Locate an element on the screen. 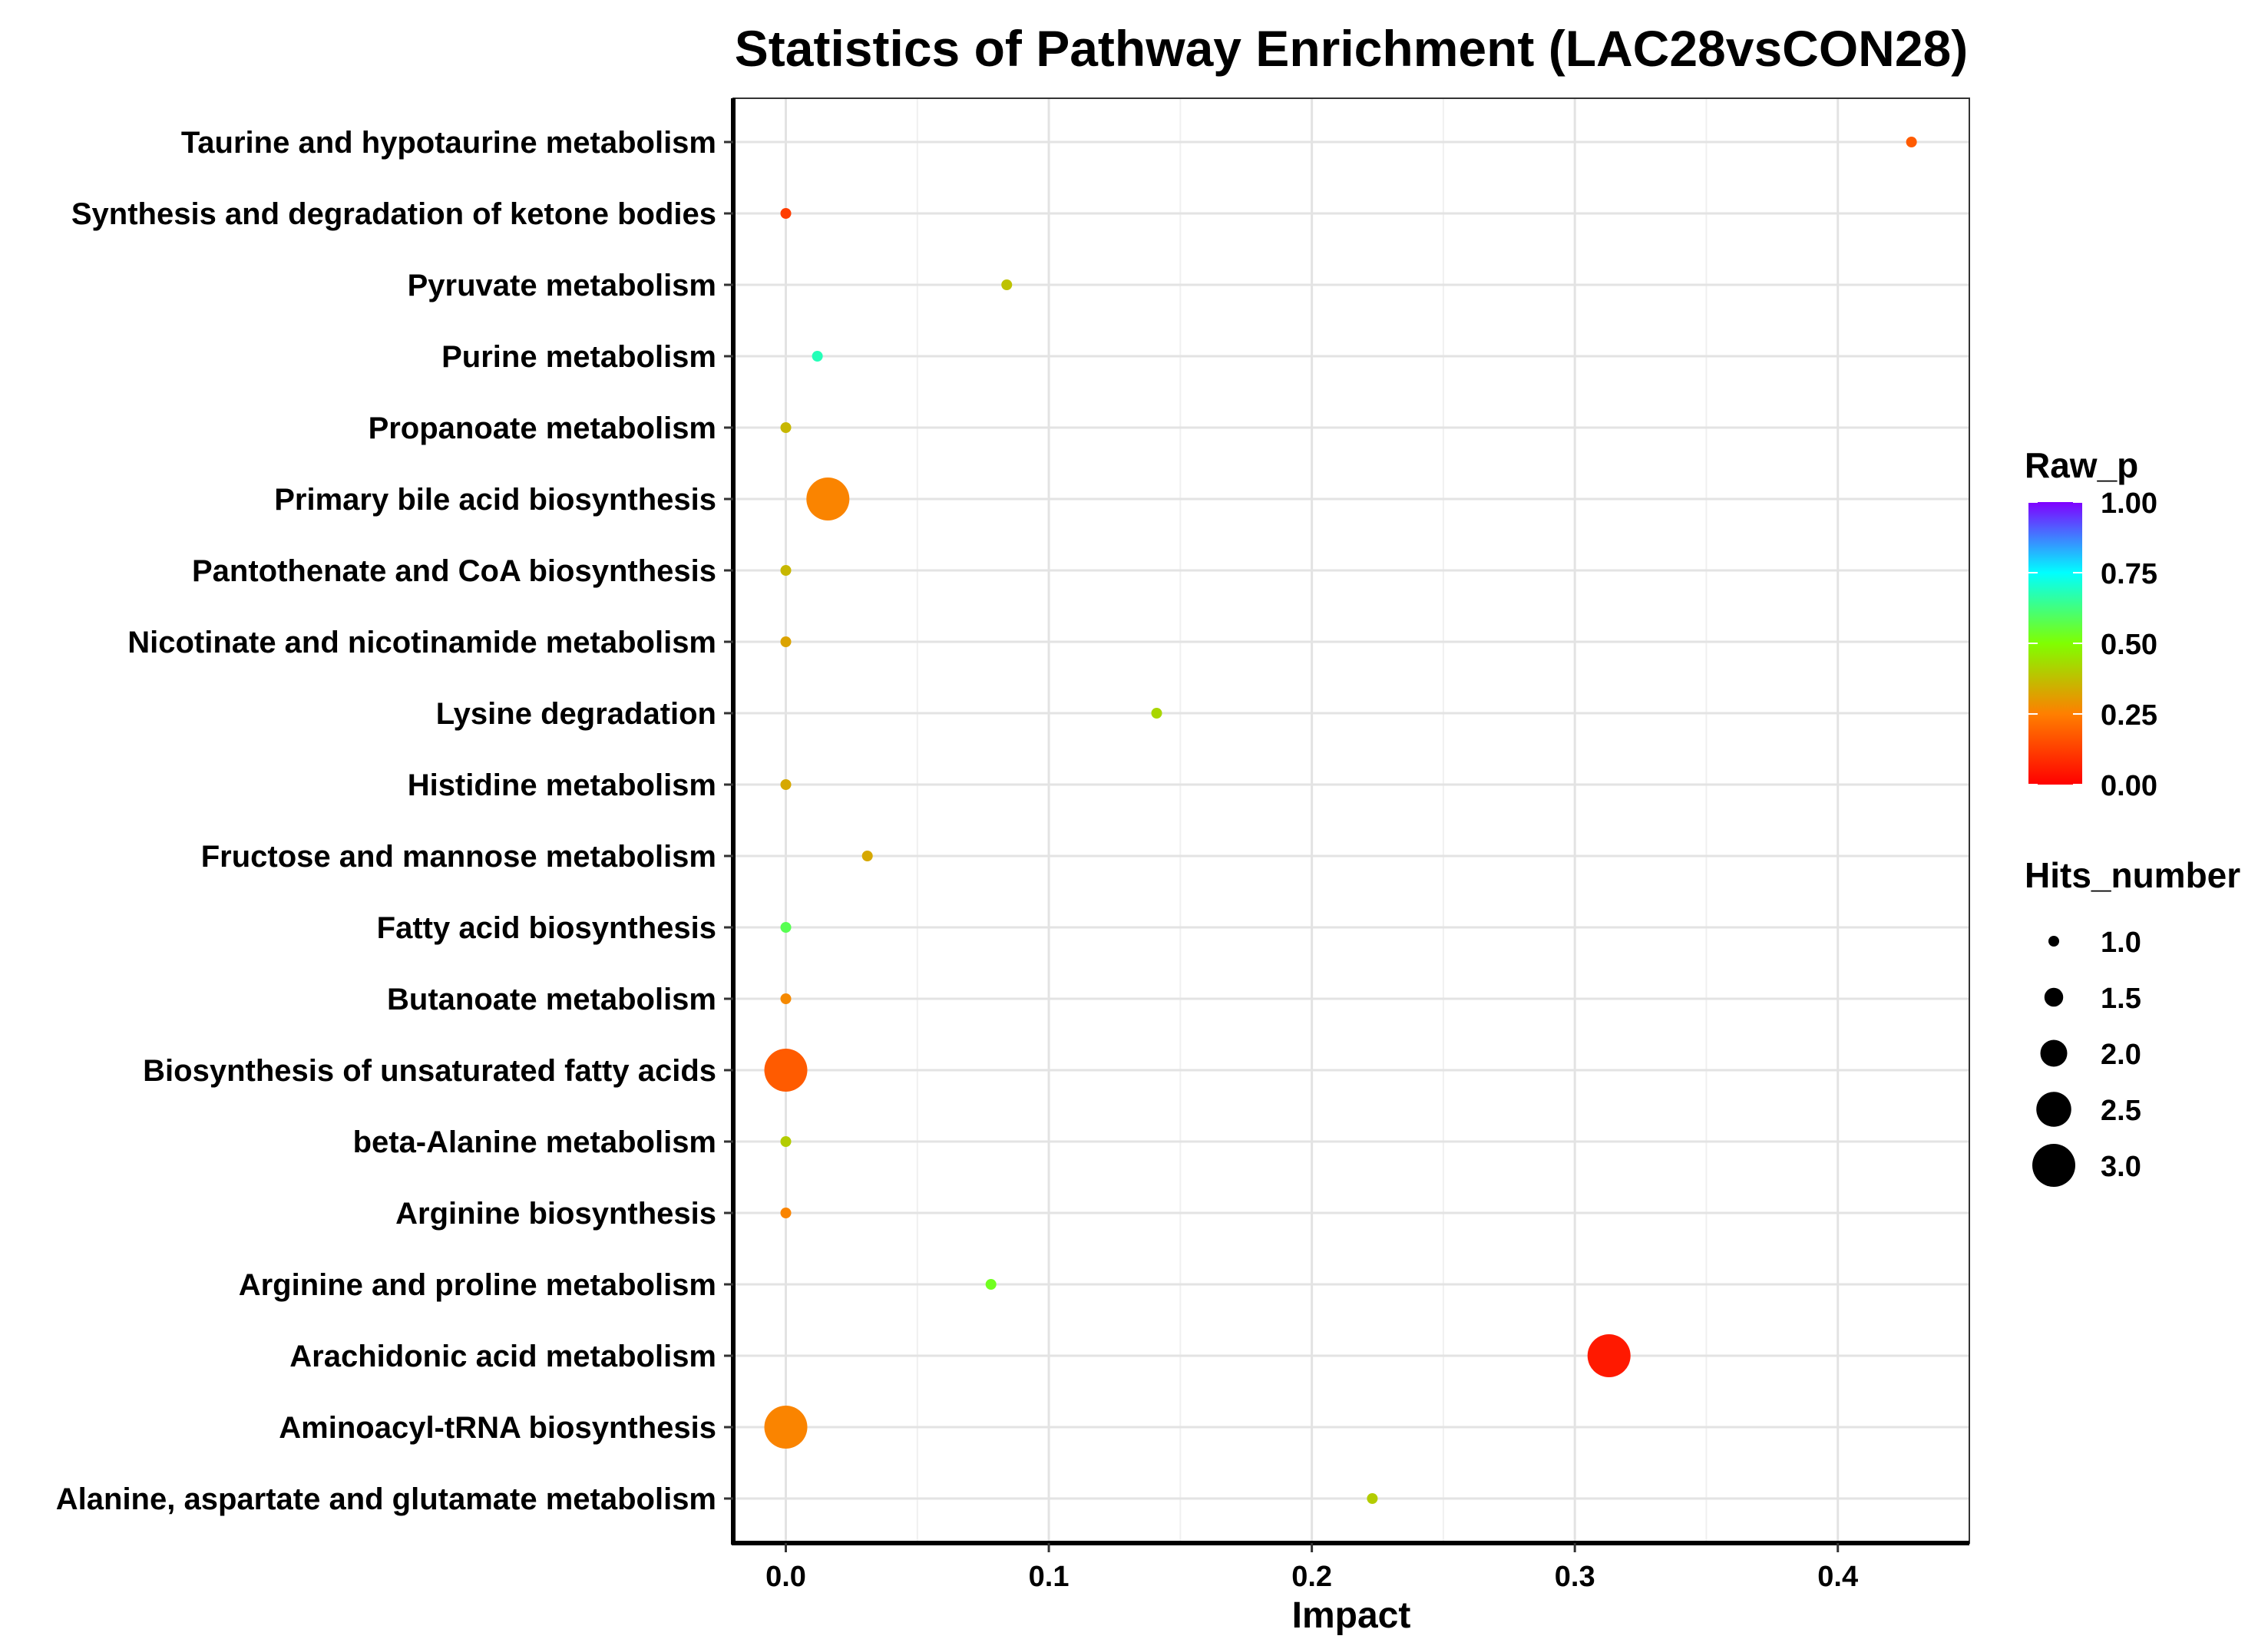  raw-p-legend-label: 0.25 is located at coordinates (2129, 715).